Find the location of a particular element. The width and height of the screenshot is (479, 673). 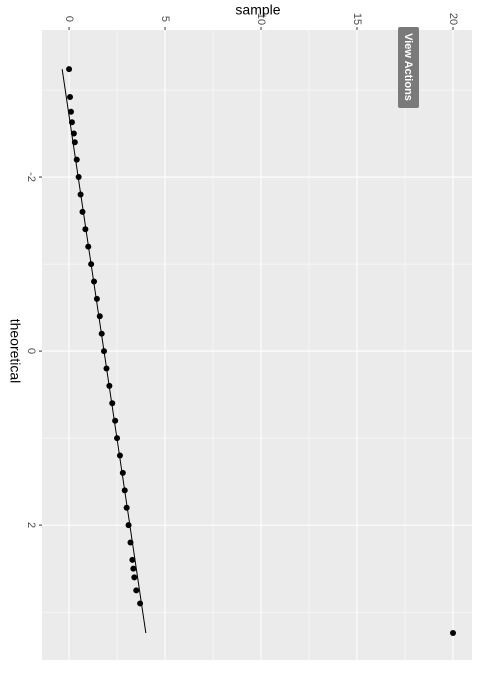

button-bg is located at coordinates (408, 67).